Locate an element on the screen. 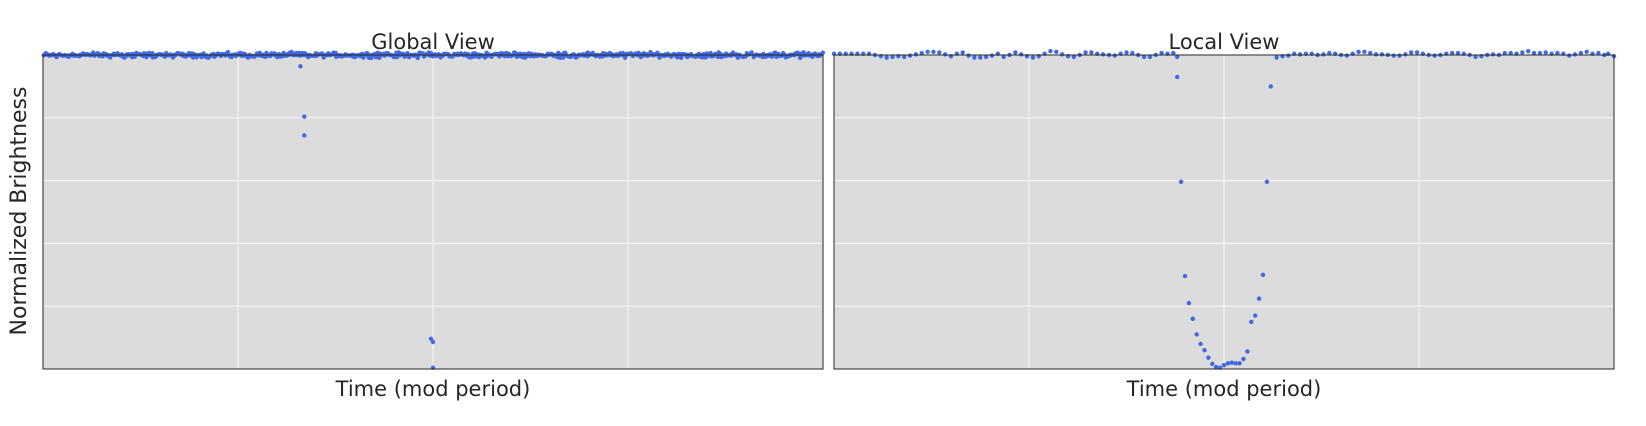  local-view-x-axis-label: Time (mod period) is located at coordinates (1224, 389).